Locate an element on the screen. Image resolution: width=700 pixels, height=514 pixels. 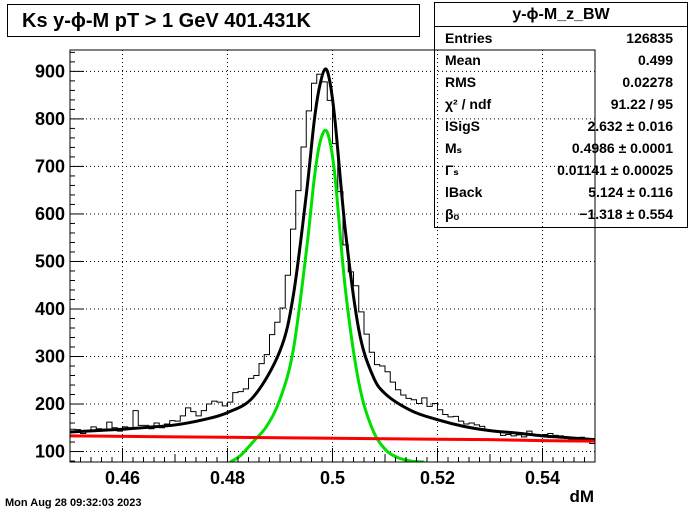
stat-label: Γₛ is located at coordinates (452, 170).